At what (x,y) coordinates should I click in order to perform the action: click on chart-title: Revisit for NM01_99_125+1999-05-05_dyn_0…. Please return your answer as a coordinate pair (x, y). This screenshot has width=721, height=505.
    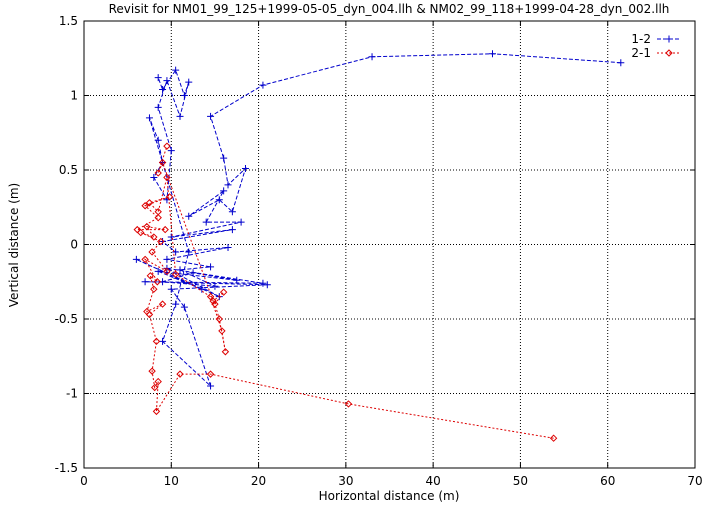
    Looking at the image, I should click on (389, 9).